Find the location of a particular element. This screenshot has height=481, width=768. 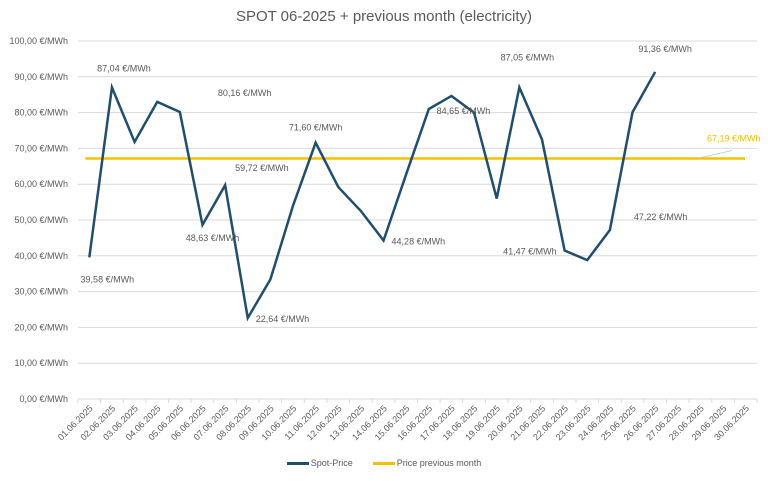

spot-price-data-label: 80,16 €/MWh is located at coordinates (245, 93).